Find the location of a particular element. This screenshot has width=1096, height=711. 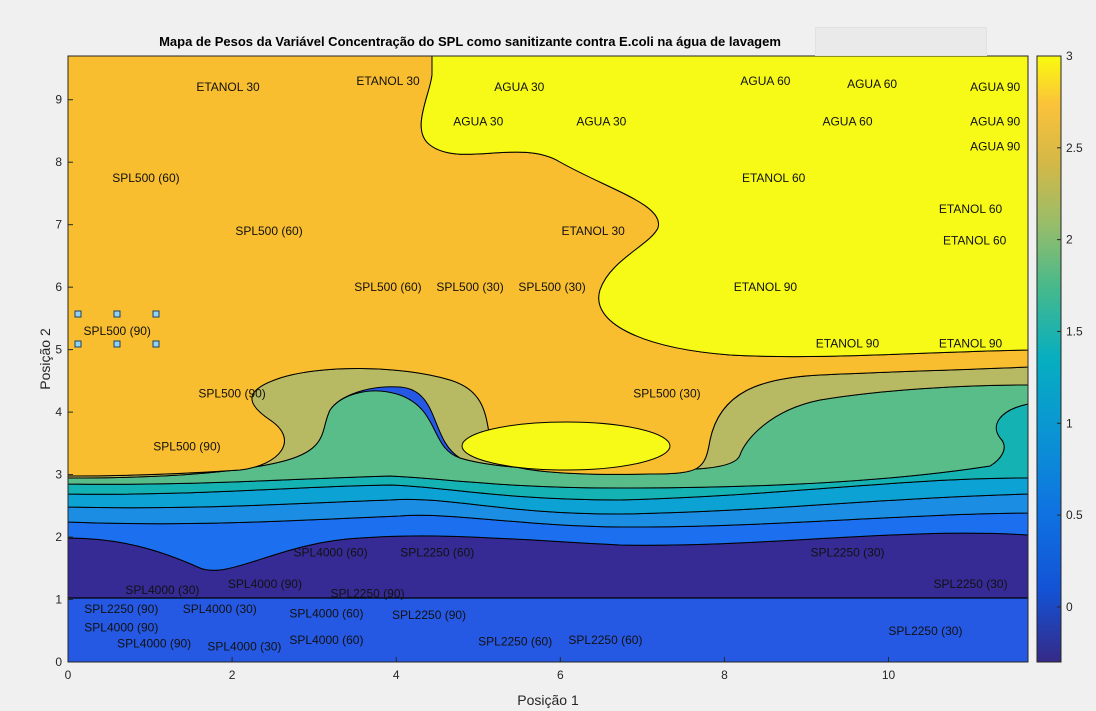

handle-top-middle is located at coordinates (117, 314).